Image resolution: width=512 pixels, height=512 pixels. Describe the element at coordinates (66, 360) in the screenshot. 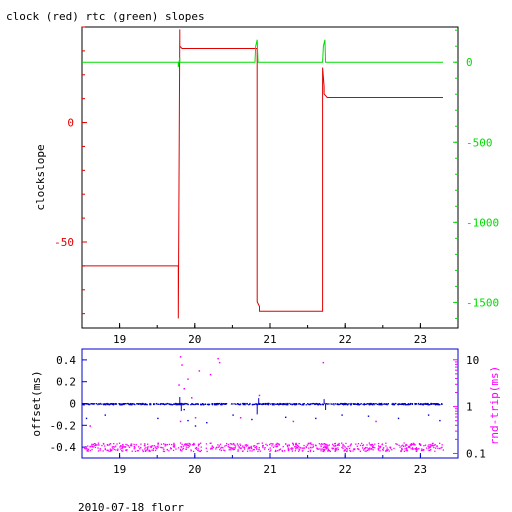

I see `bottom-y-tick-label: 0.4` at that location.